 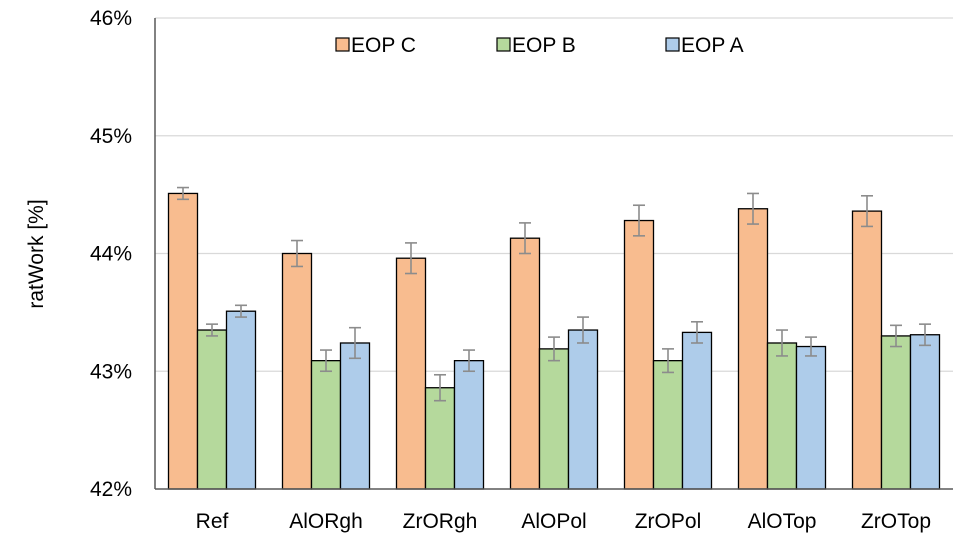 I want to click on x-tick-label: AlORgh, so click(x=326, y=521).